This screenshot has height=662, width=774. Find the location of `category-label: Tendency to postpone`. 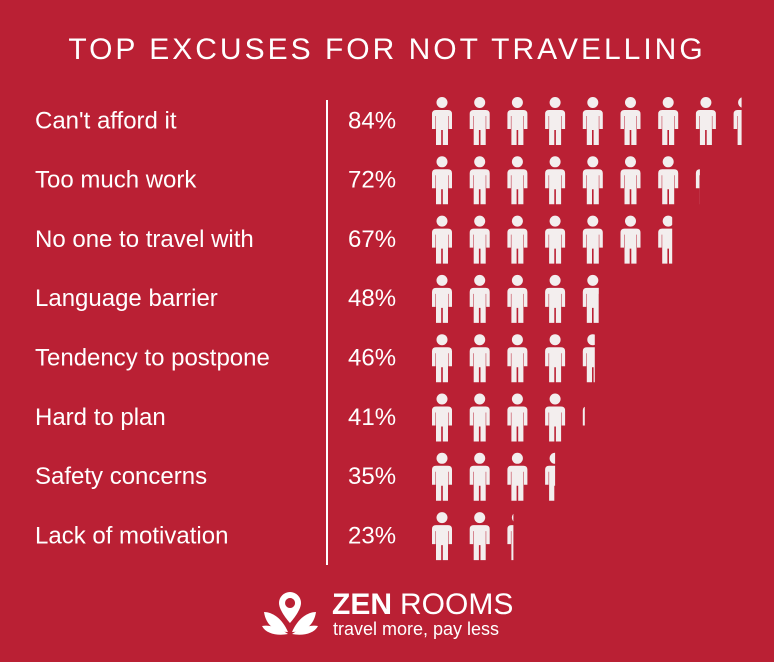

category-label: Tendency to postpone is located at coordinates (152, 358).